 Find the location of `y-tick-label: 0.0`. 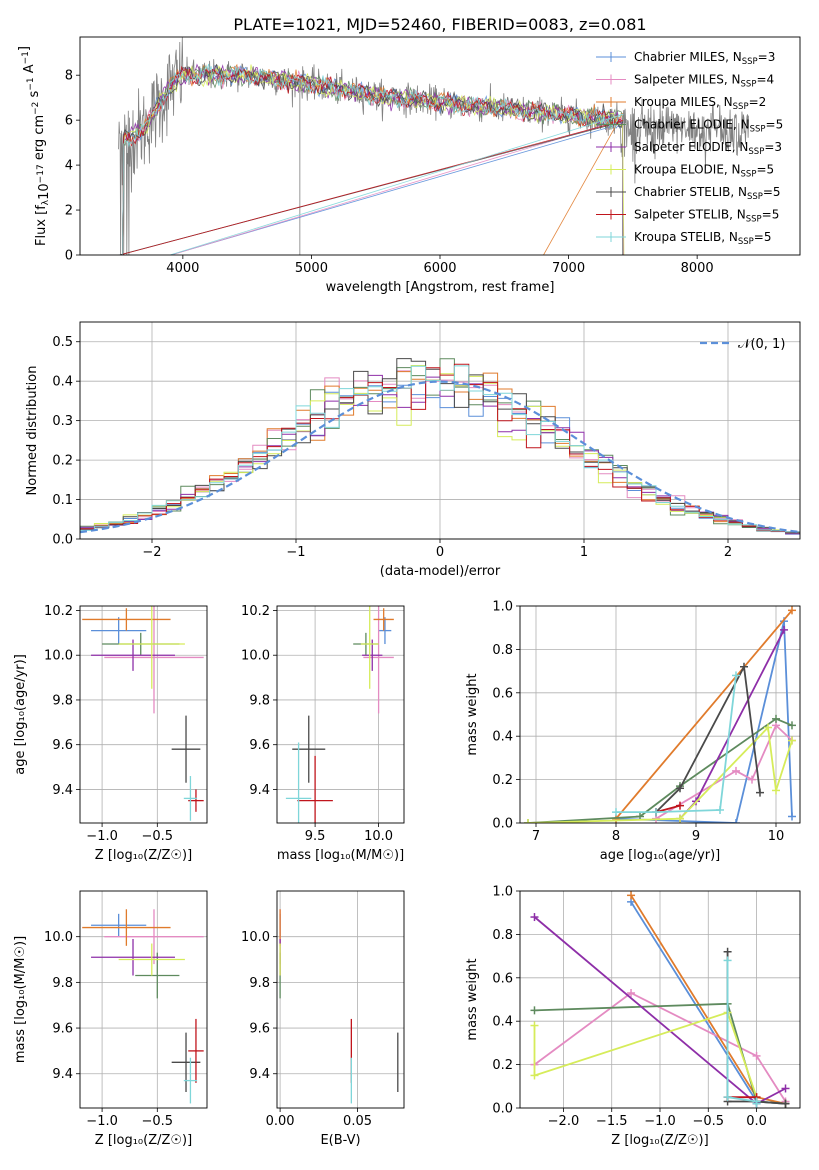

y-tick-label: 0.0 is located at coordinates (502, 1109).